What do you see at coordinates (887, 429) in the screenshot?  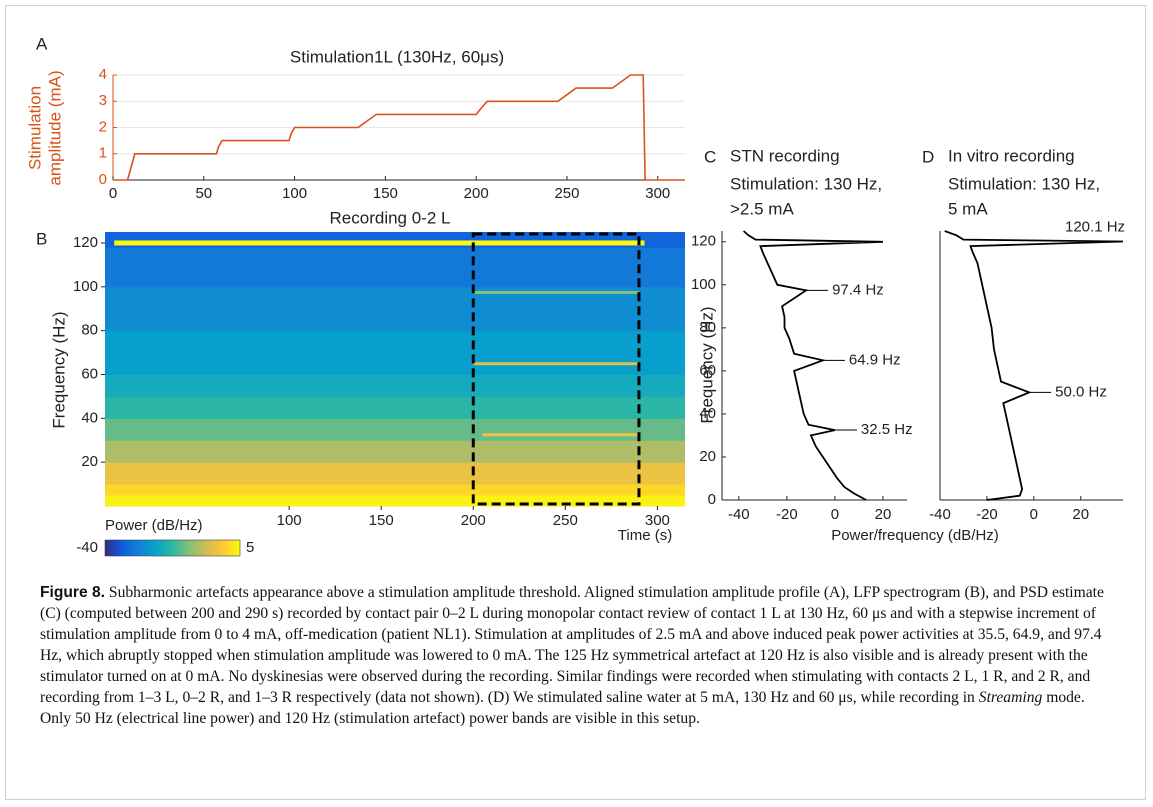 I see `annotation: 32.5 Hz` at bounding box center [887, 429].